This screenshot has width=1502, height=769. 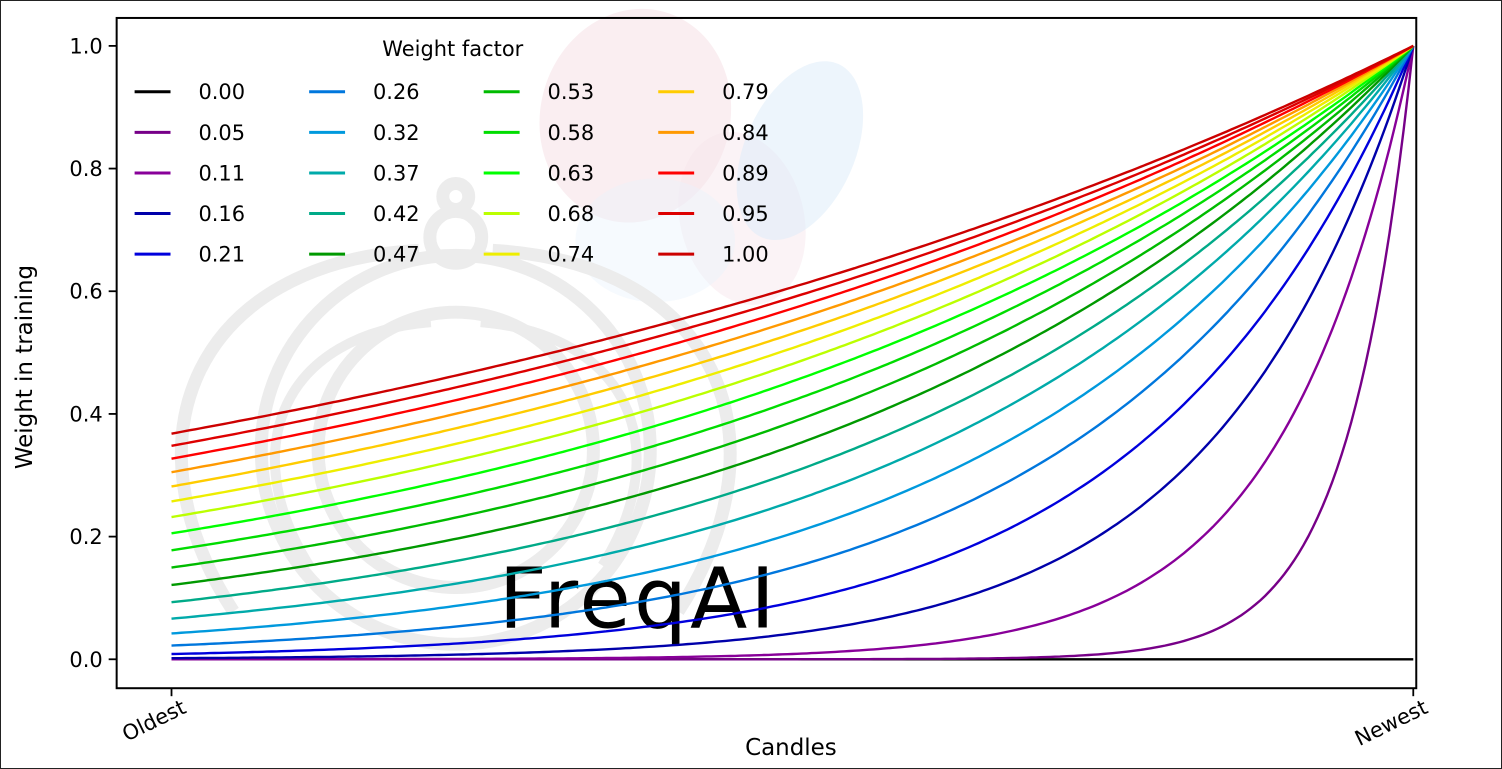 What do you see at coordinates (713, 92) in the screenshot?
I see `legend-item-0.79: 0.79` at bounding box center [713, 92].